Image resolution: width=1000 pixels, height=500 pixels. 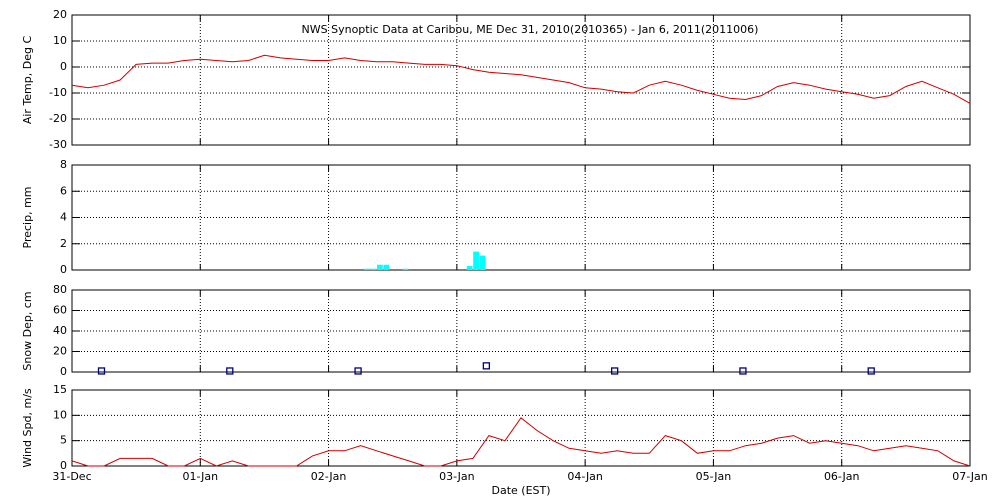 I want to click on x-tick-label: 06-Jan, so click(x=842, y=476).